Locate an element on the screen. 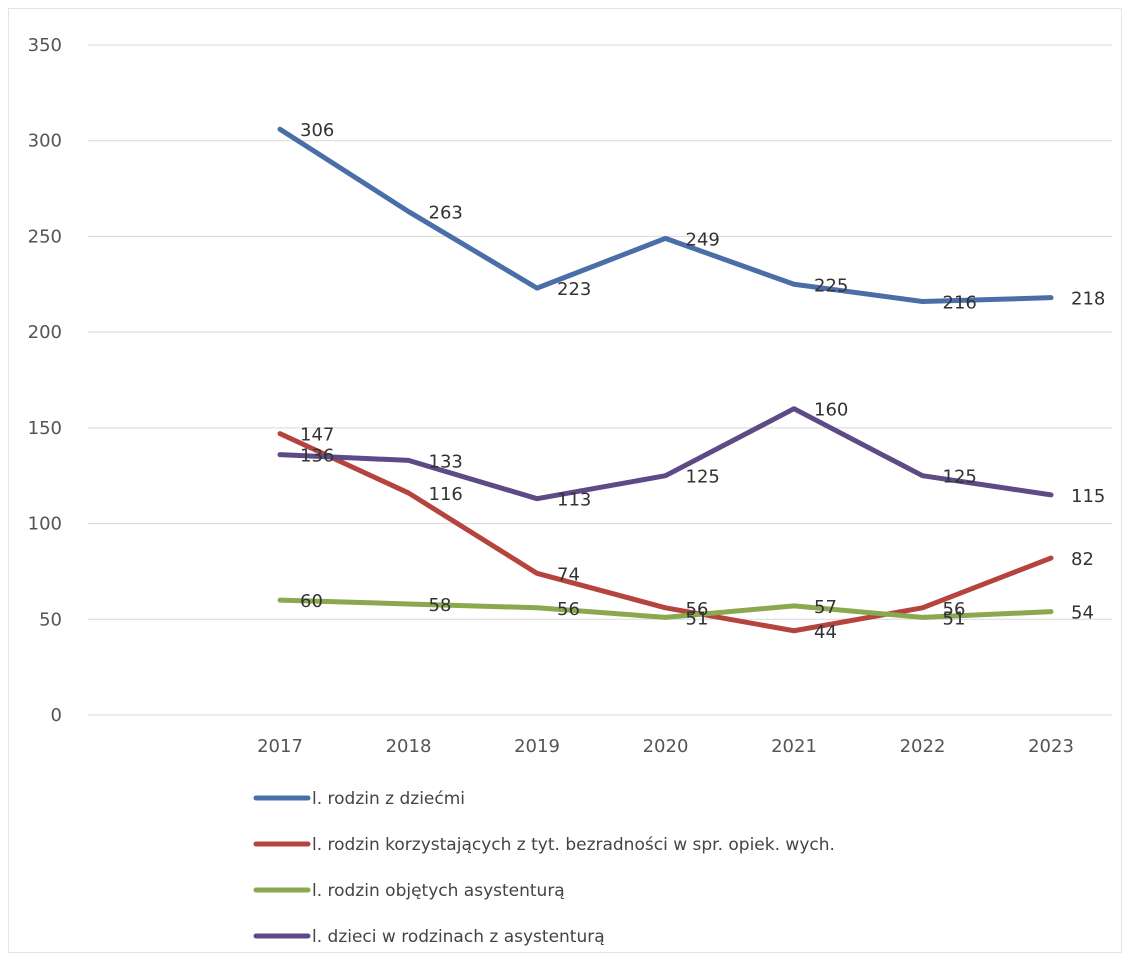  data-label: 57 is located at coordinates (825, 607).